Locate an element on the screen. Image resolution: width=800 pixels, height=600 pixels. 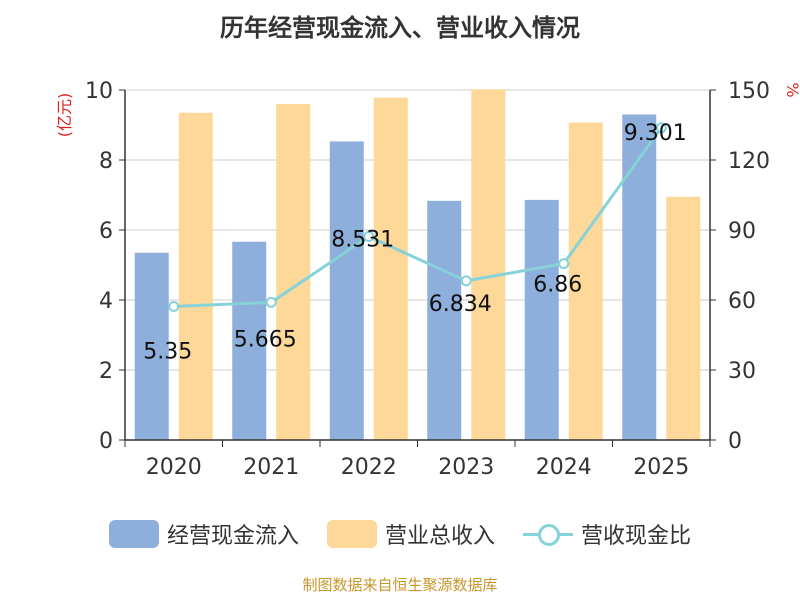
x-tick-label: 2024 is located at coordinates (564, 467).